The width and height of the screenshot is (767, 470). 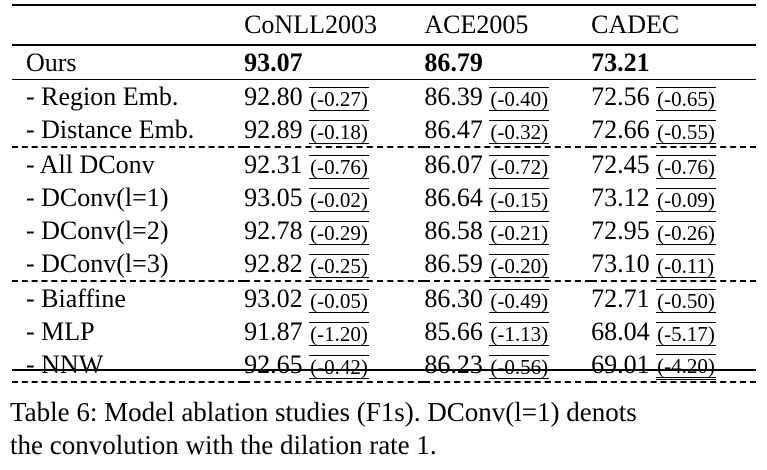 I want to click on score-delta: (-4.20), so click(x=686, y=367).